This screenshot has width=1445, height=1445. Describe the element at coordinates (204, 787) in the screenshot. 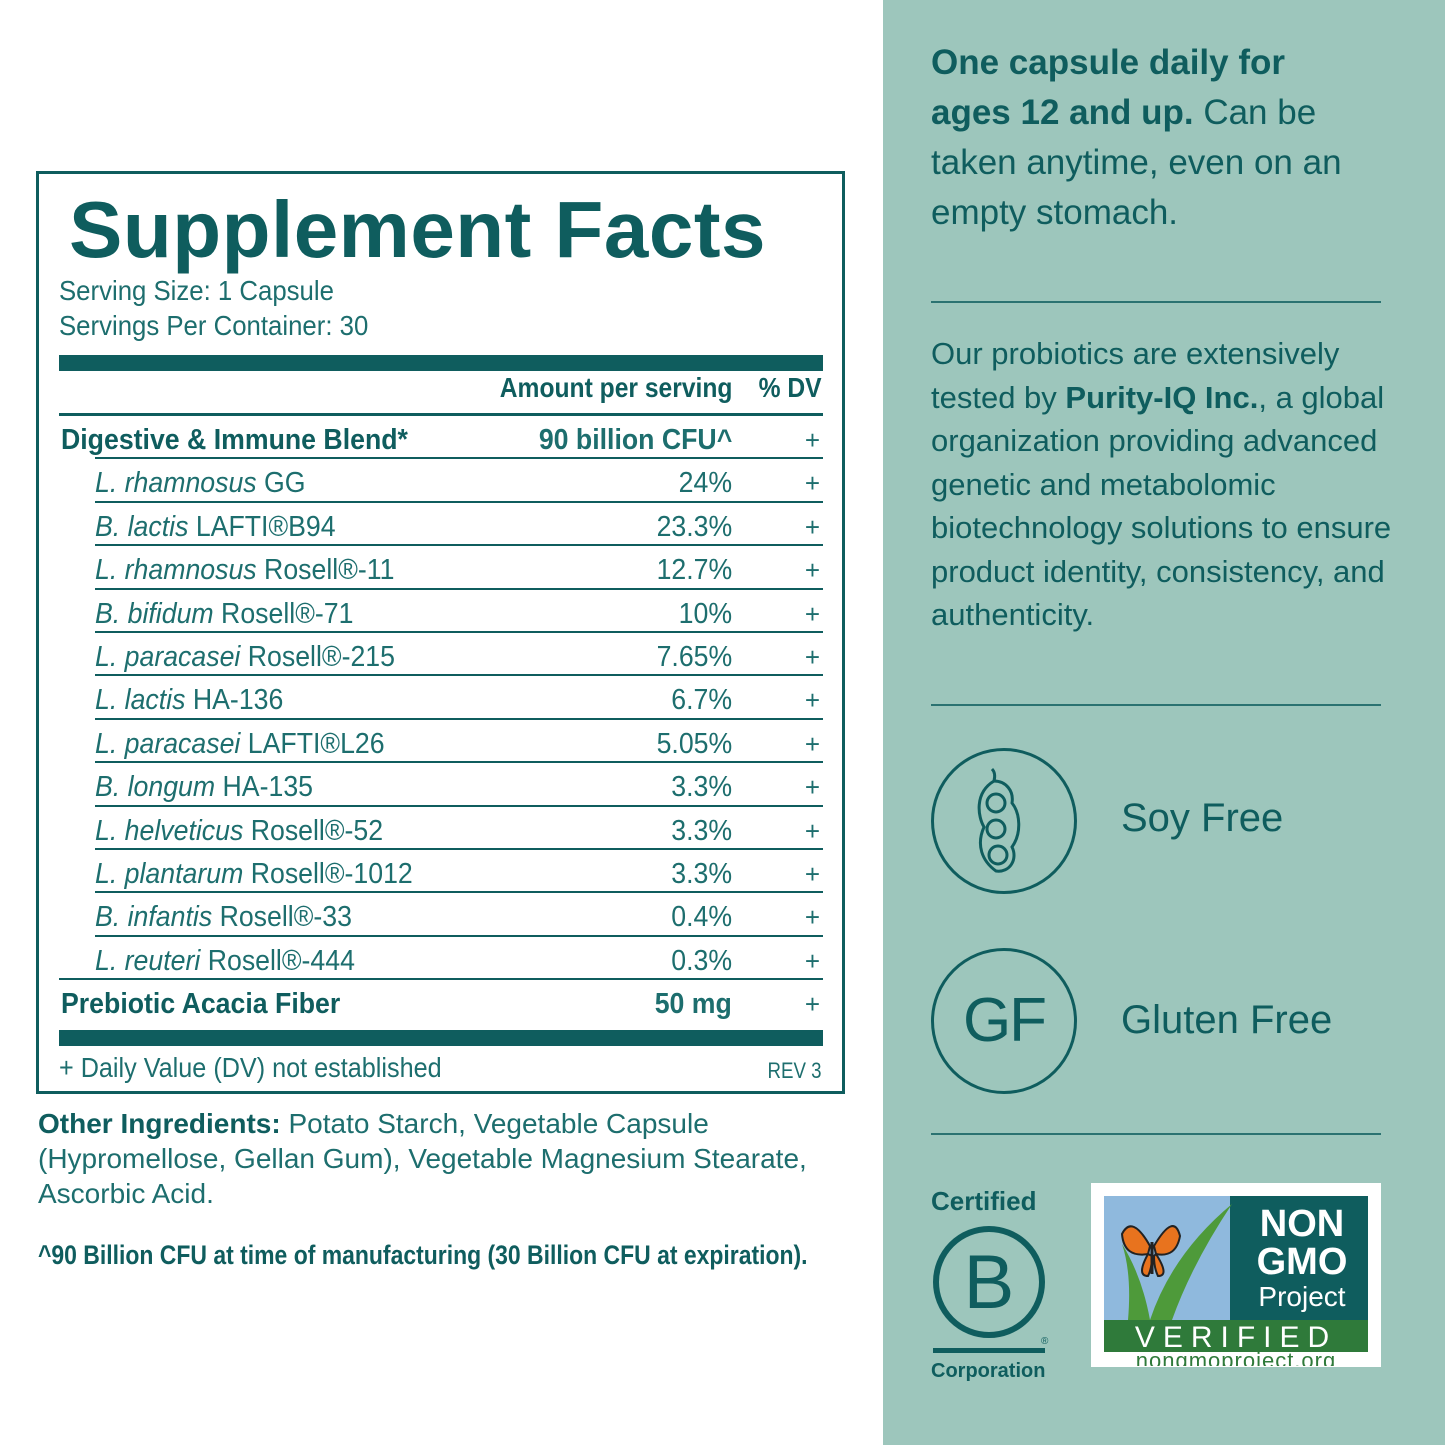

I see `strain-name: B. longum HA-135` at that location.